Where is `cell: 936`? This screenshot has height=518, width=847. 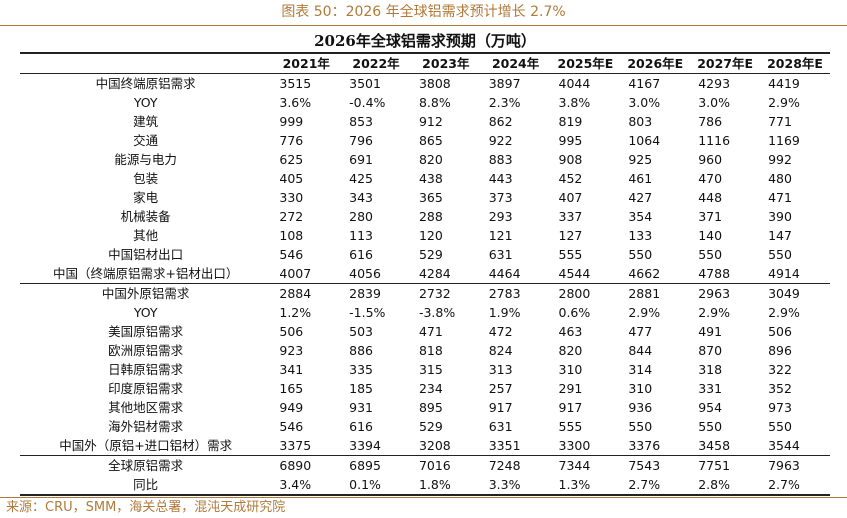
cell: 936 is located at coordinates (640, 407).